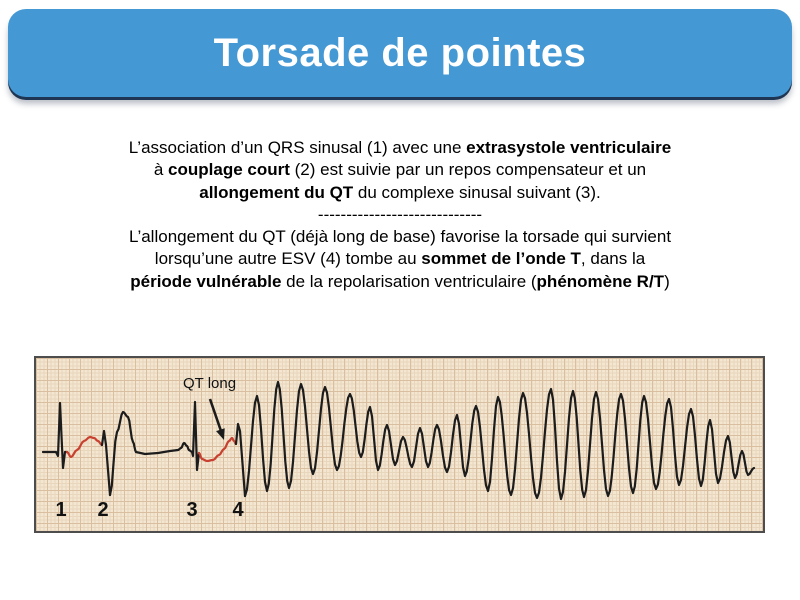 Image resolution: width=800 pixels, height=600 pixels. What do you see at coordinates (210, 383) in the screenshot?
I see `qt-long-annotation: QT long` at bounding box center [210, 383].